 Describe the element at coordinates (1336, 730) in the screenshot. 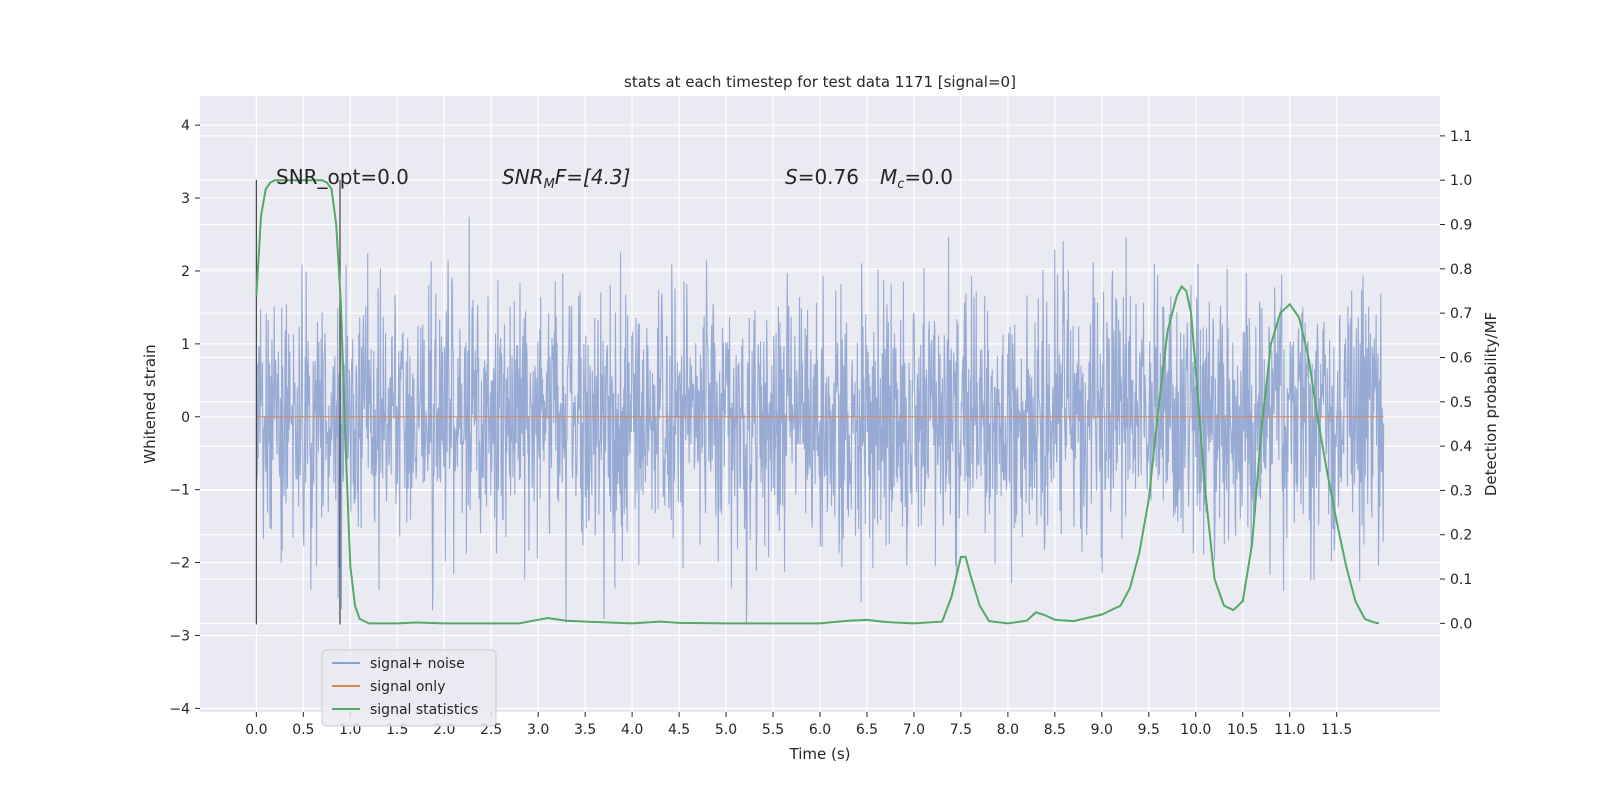

I see `x-tick-label: 11.5` at that location.